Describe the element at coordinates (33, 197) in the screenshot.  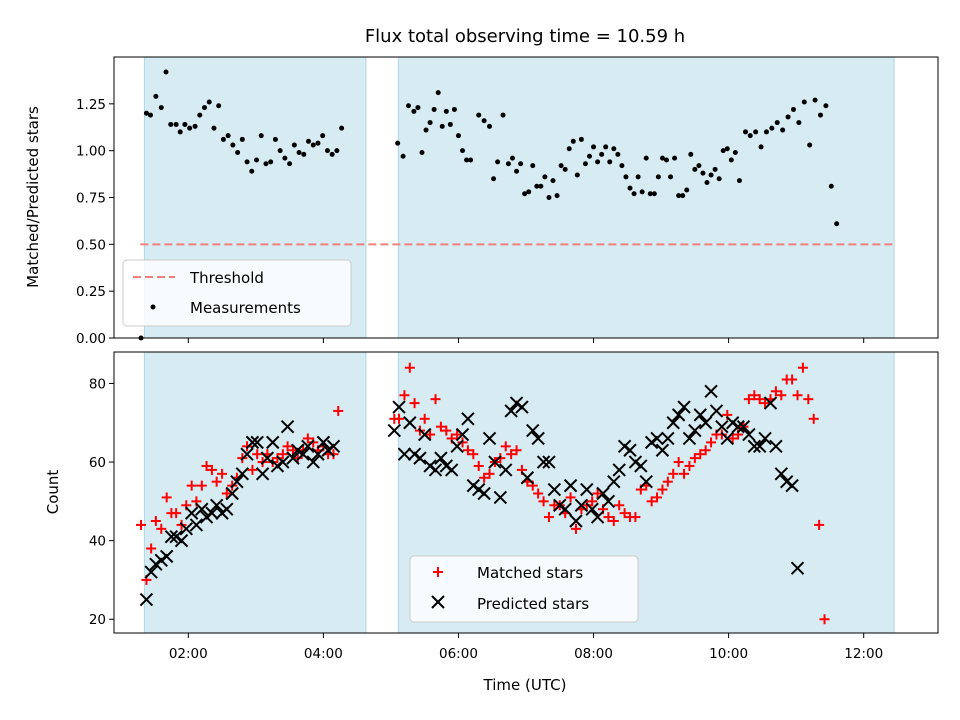
I see `top-y-axis-label: Matched/Predicted stars` at that location.